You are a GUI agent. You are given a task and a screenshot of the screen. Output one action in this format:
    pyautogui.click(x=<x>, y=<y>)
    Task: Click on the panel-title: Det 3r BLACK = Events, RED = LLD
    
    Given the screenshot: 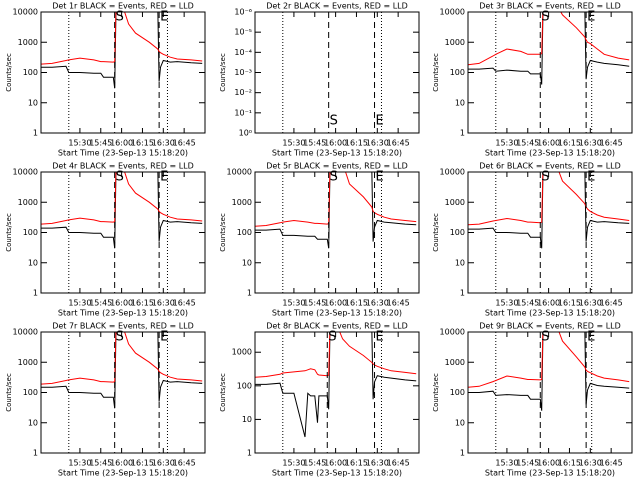 What is the action you would take?
    pyautogui.click(x=550, y=6)
    